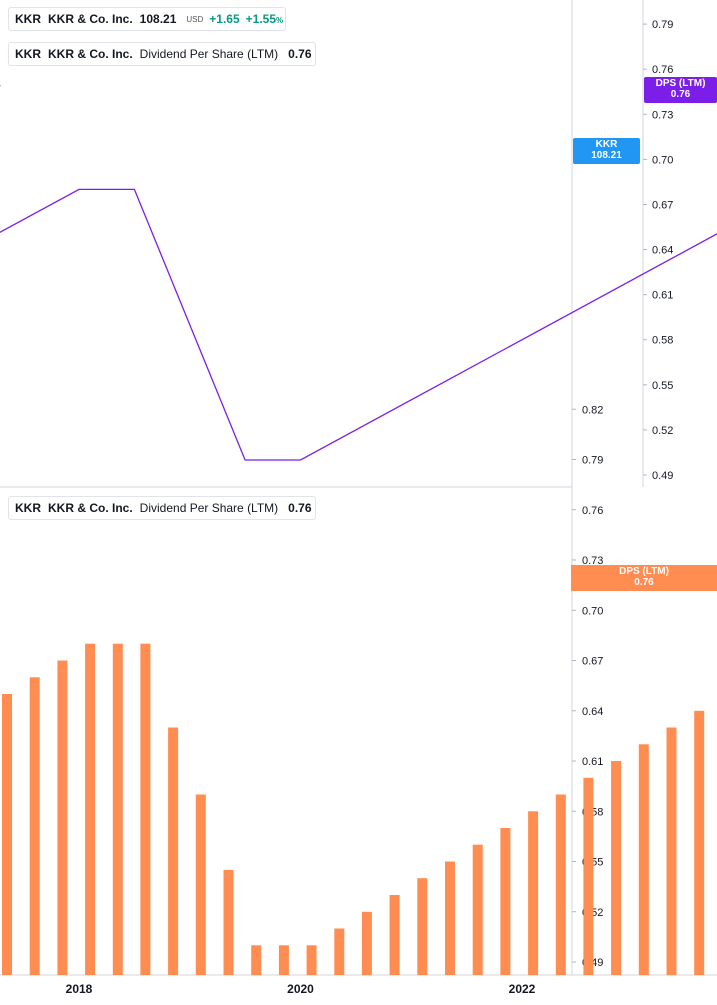 The image size is (717, 1005). Describe the element at coordinates (592, 561) in the screenshot. I see `dps-bottom-tick-label: 0.73` at that location.